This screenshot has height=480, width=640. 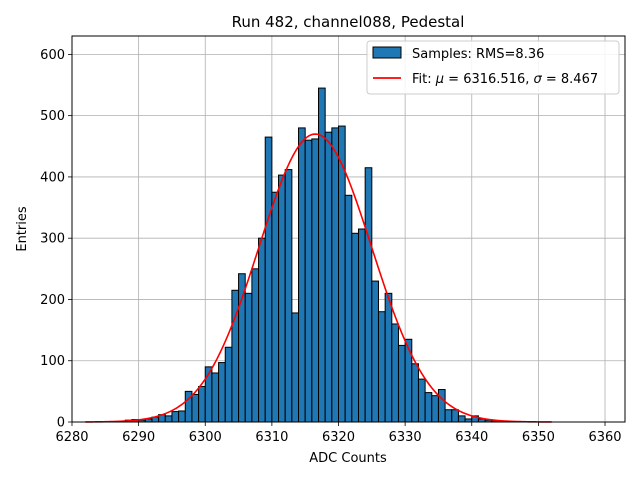 I want to click on x-tick-label: 6350, so click(x=538, y=437).